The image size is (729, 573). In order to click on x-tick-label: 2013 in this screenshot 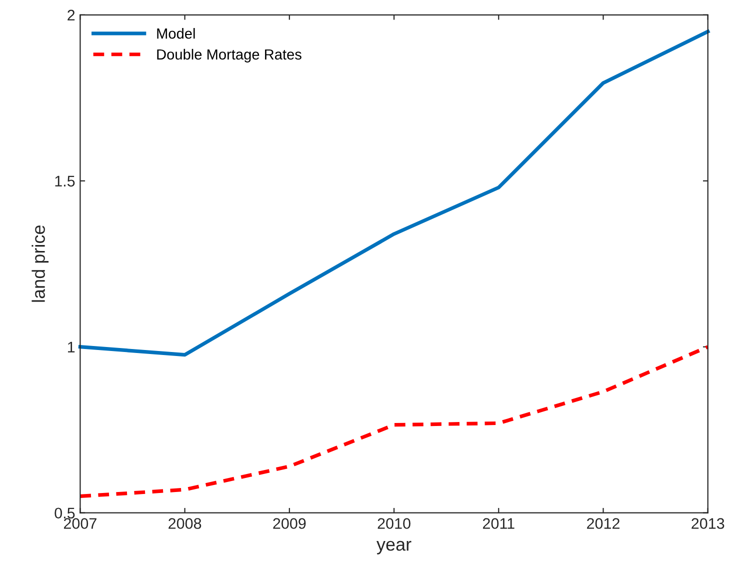, I will do `click(708, 523)`.